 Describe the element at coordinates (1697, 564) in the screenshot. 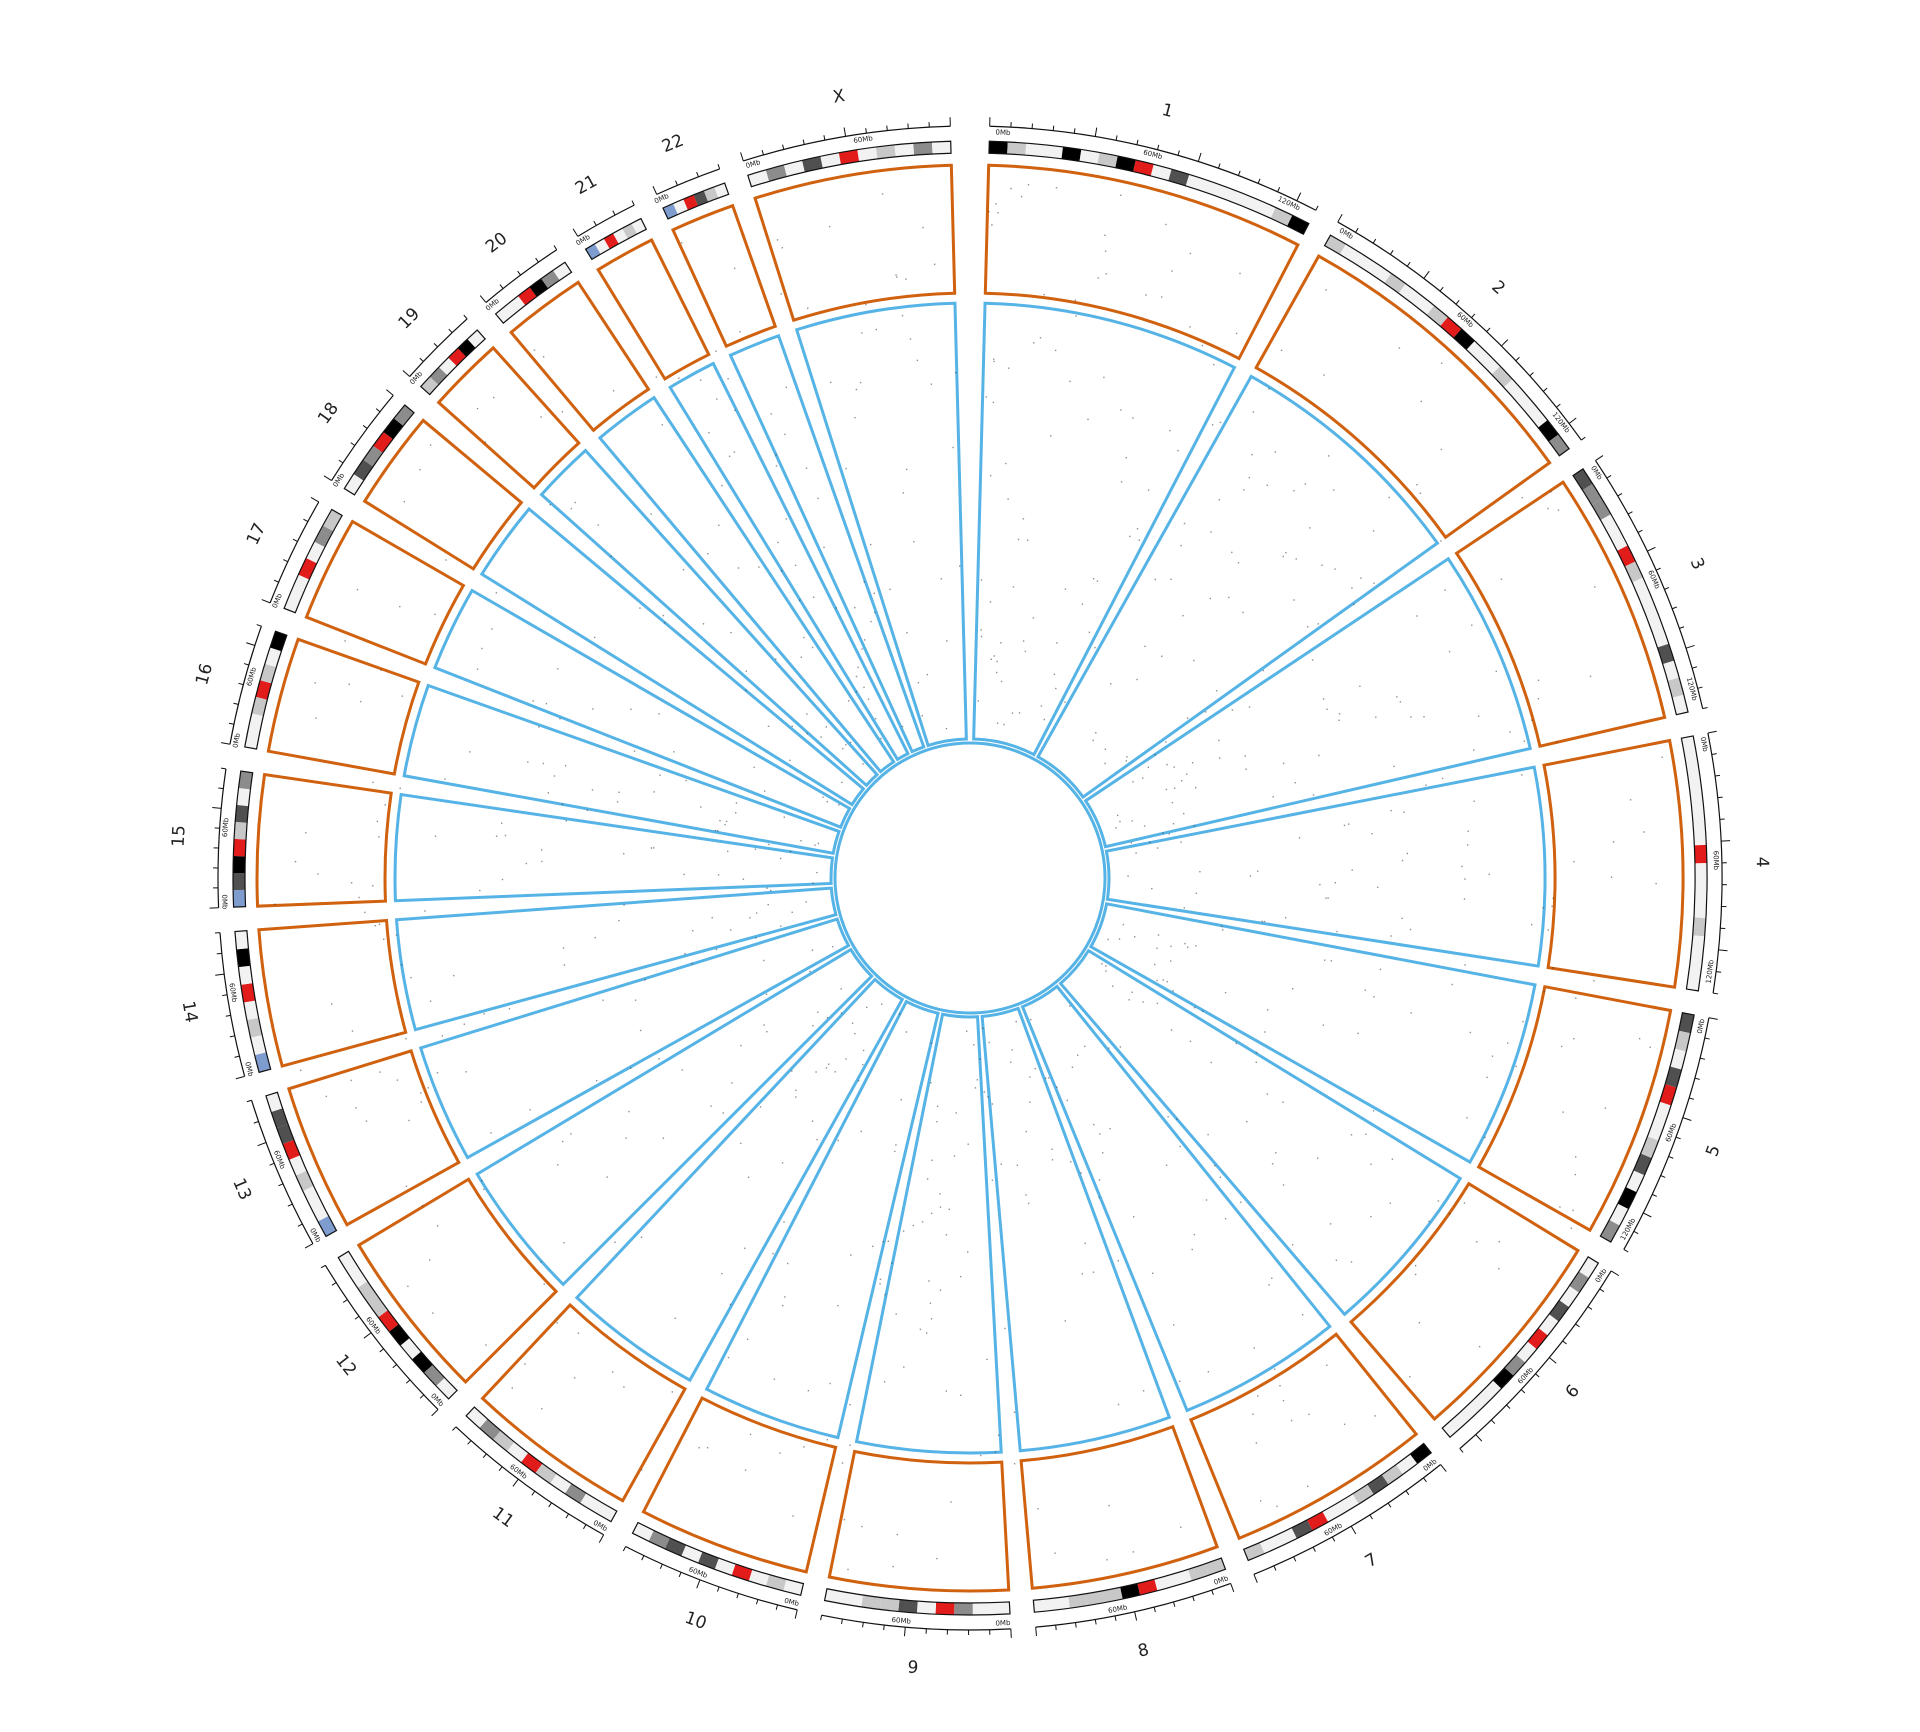

I see `chromosome-label-3: 3` at that location.